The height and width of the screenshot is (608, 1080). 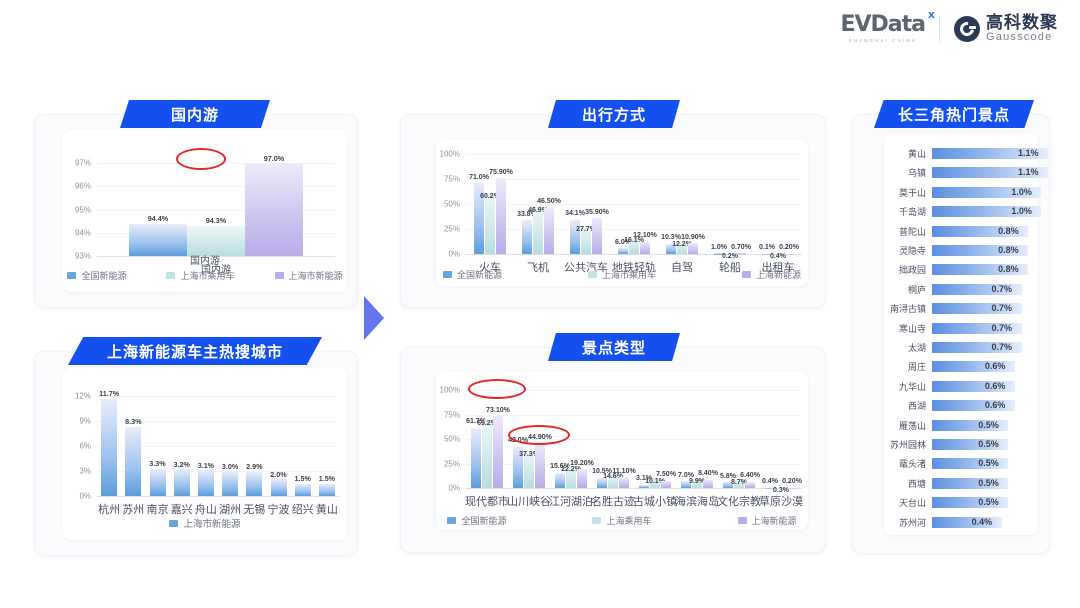 I want to click on x-axis-category-label: 杭州, so click(x=109, y=510).